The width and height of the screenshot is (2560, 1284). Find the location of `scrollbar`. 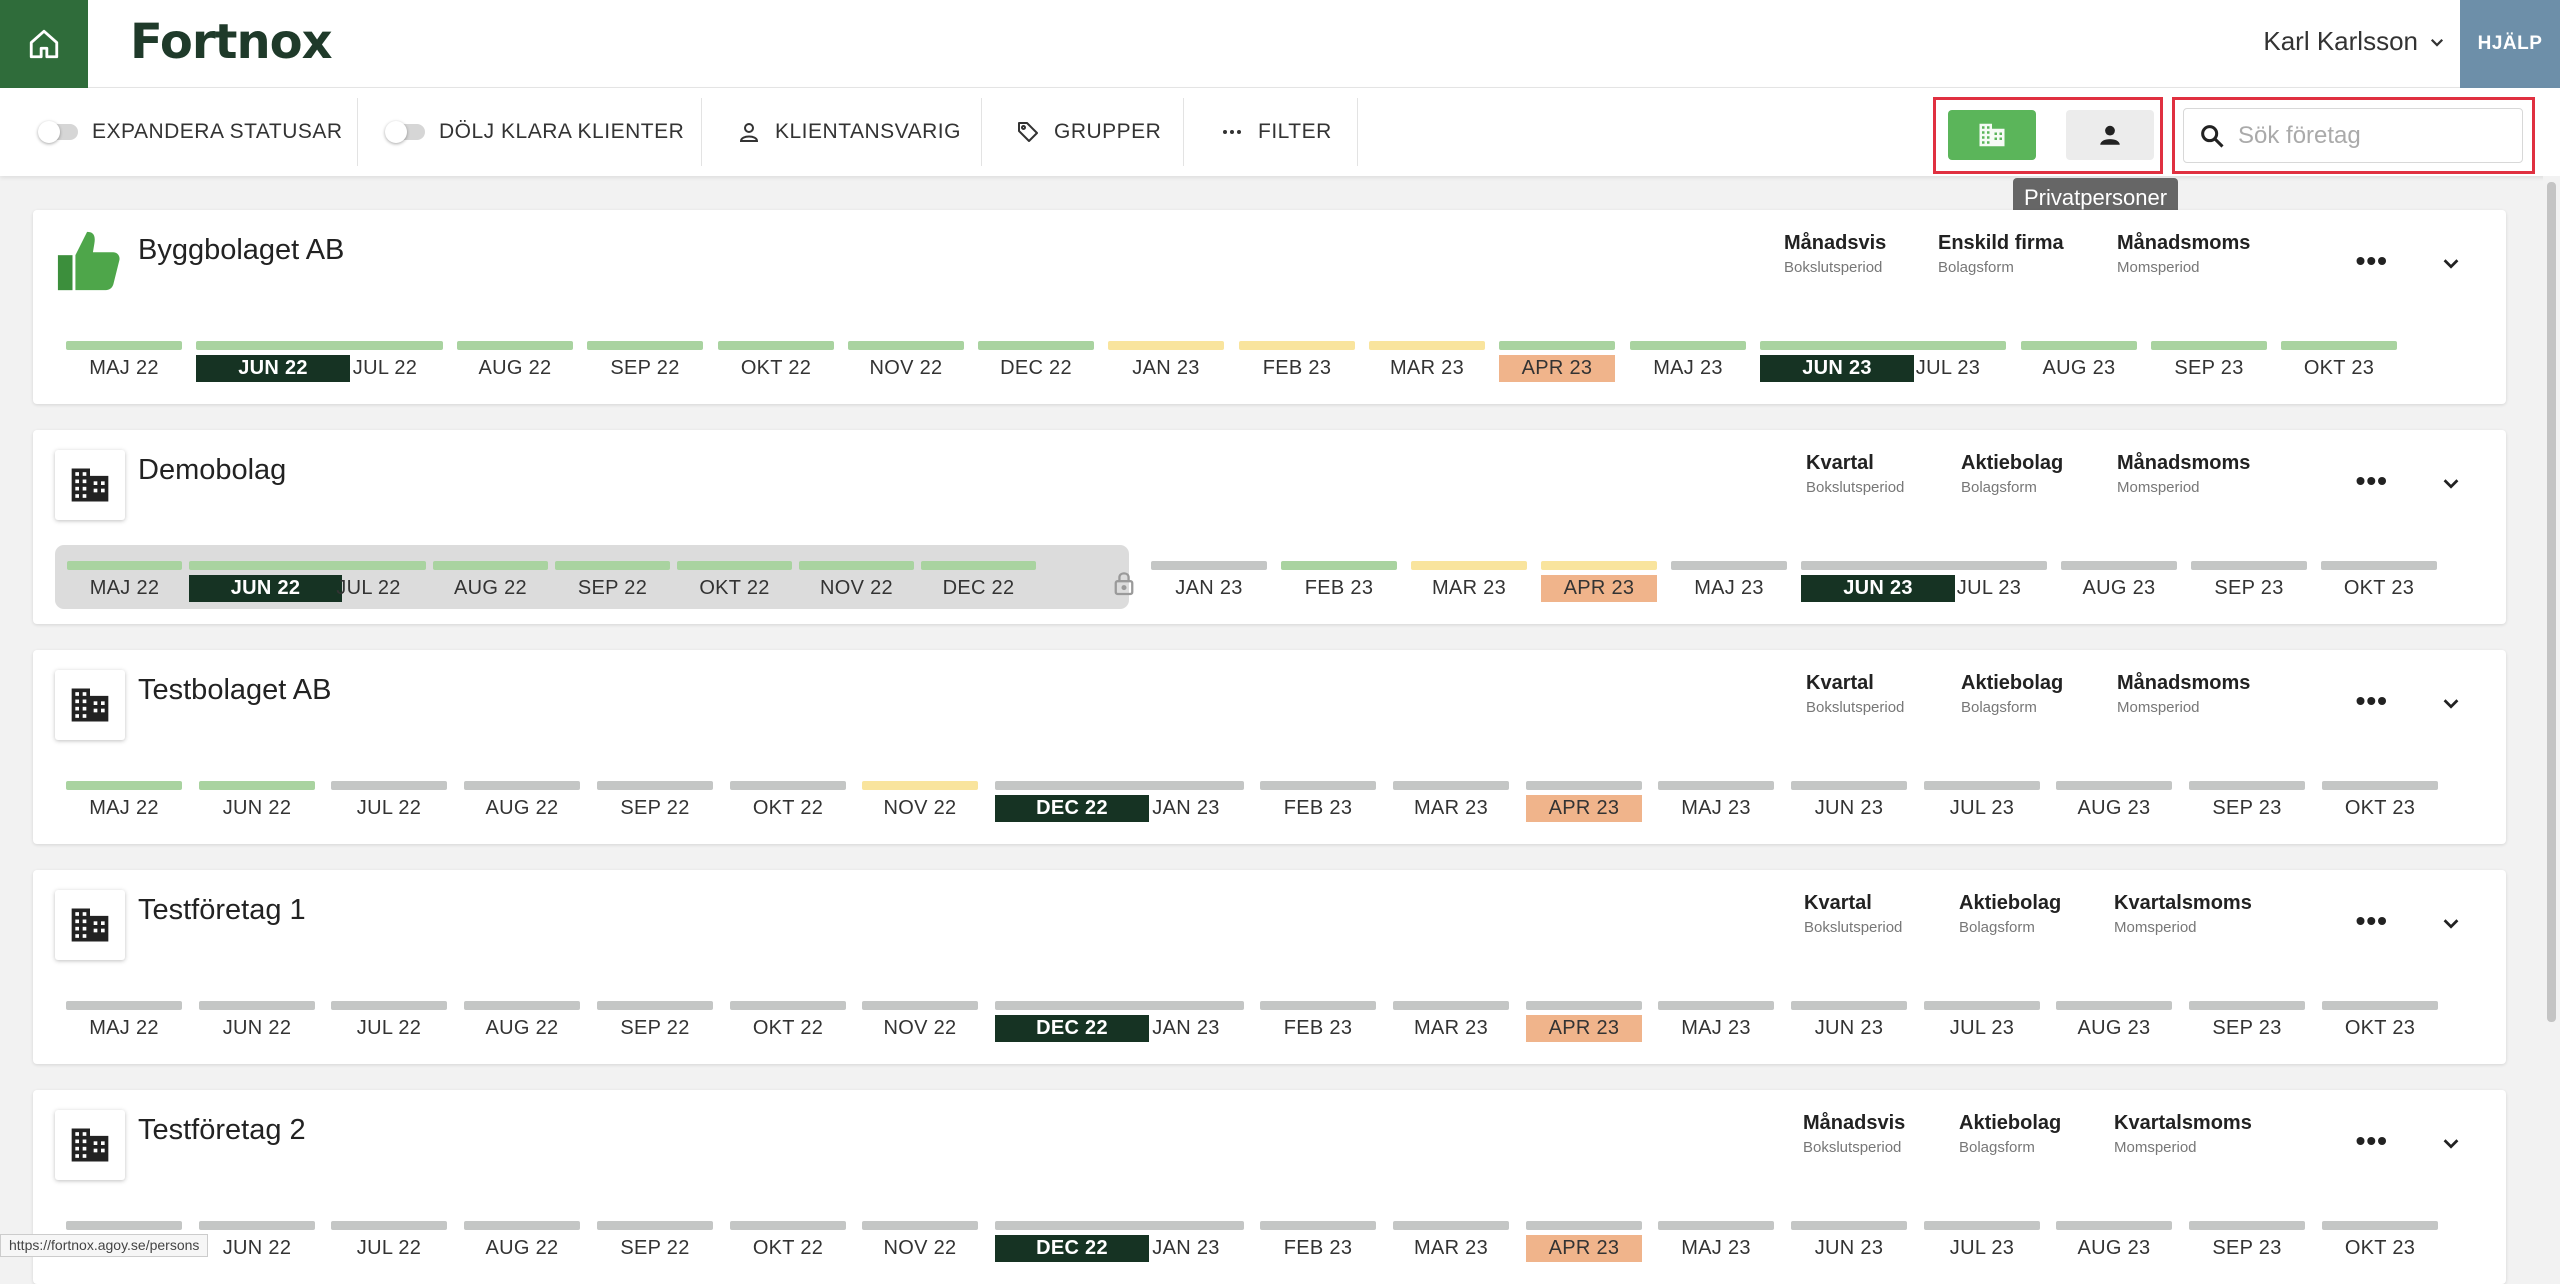

scrollbar is located at coordinates (2551, 716).